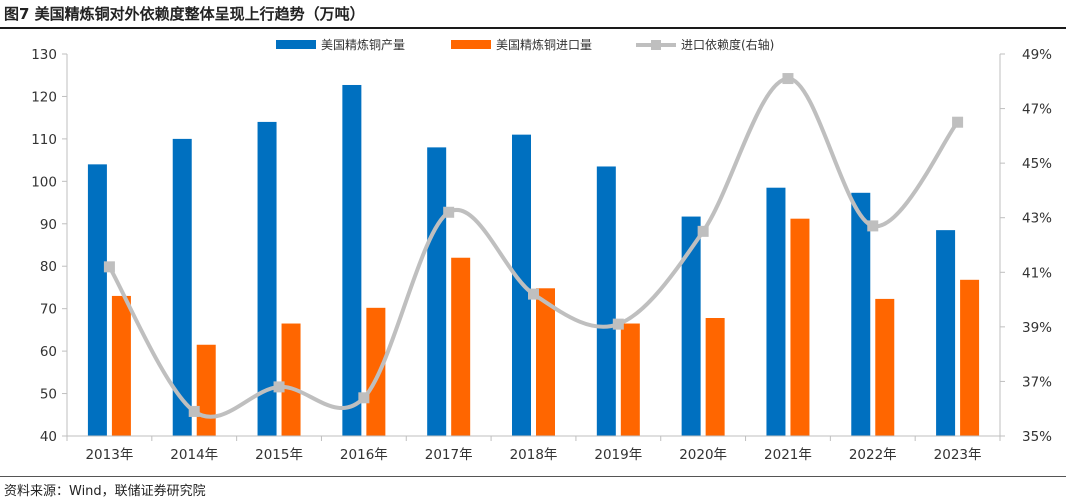 This screenshot has height=501, width=1066. Describe the element at coordinates (1037, 55) in the screenshot. I see `y-right-tick-label: 49%` at that location.